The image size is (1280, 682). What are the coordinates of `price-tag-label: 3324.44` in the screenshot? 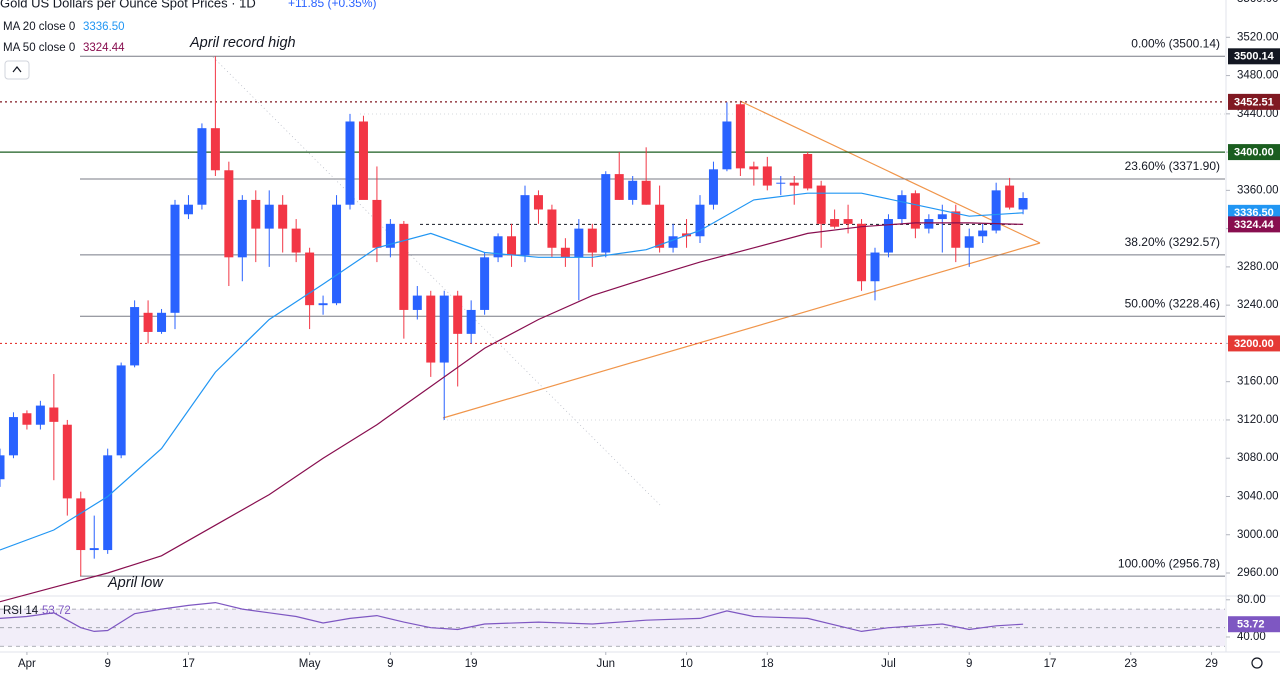 It's located at (1254, 225).